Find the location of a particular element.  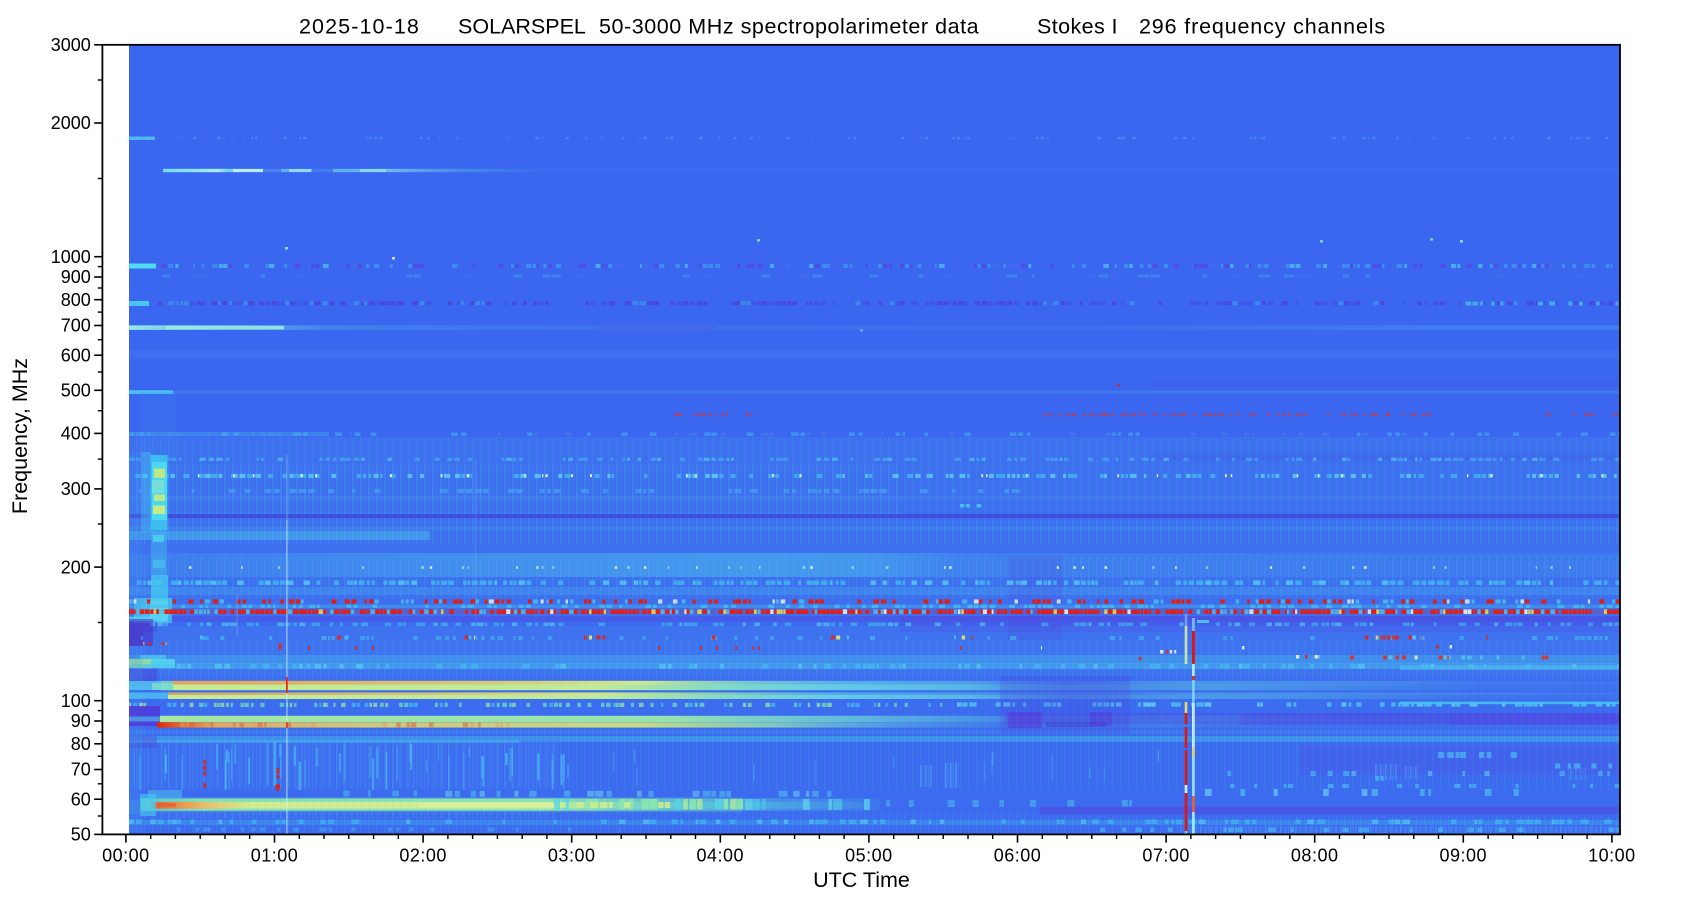

svg-text: Stokes I is located at coordinates (1077, 27).